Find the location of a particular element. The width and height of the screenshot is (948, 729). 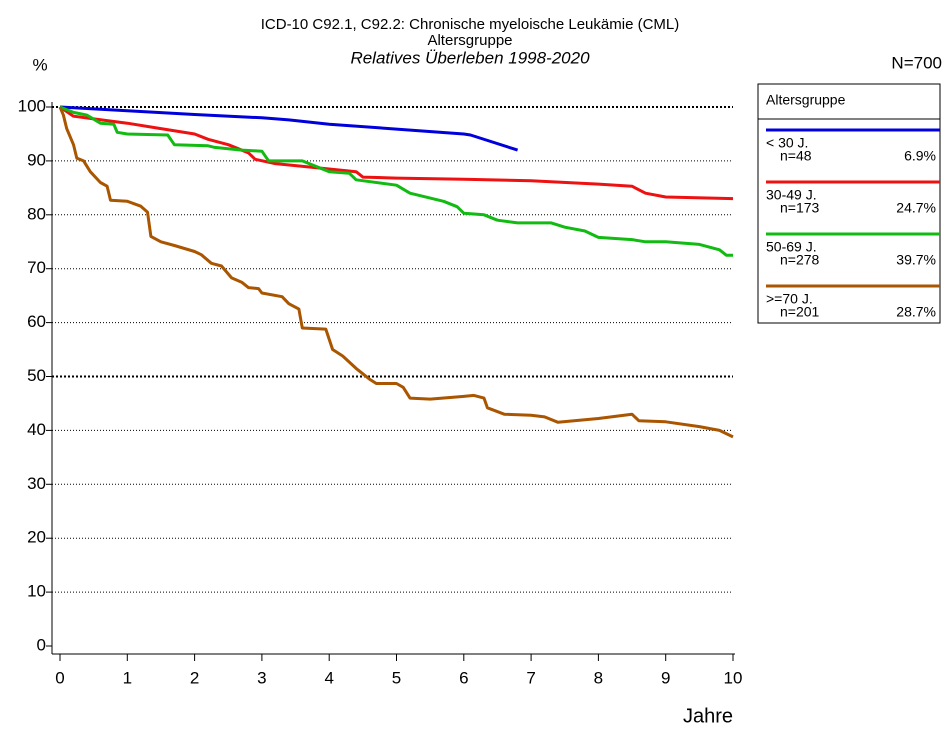

legend-share: 24.7% is located at coordinates (916, 208).